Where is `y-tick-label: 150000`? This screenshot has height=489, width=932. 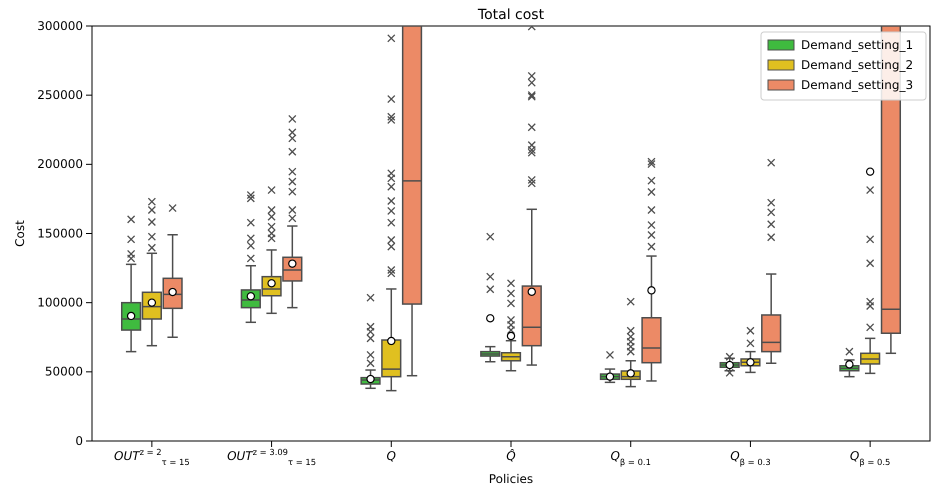 y-tick-label: 150000 is located at coordinates (60, 233).